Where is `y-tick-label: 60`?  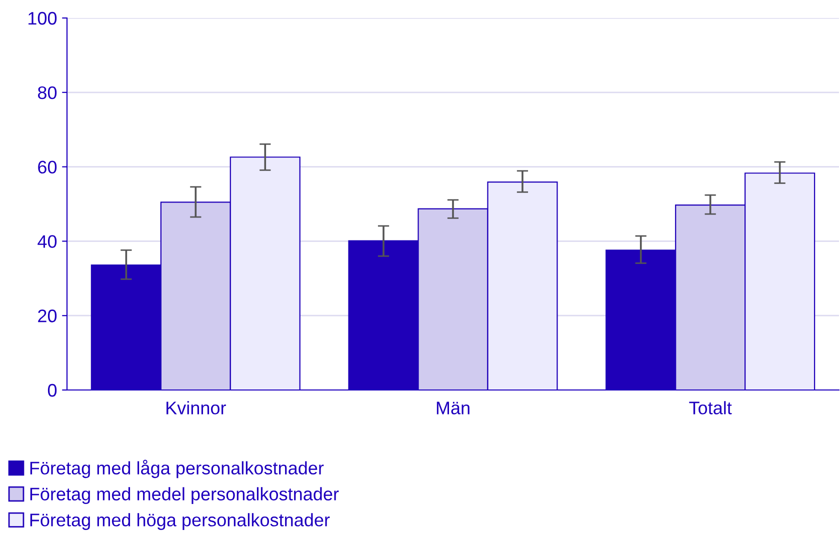
y-tick-label: 60 is located at coordinates (47, 167).